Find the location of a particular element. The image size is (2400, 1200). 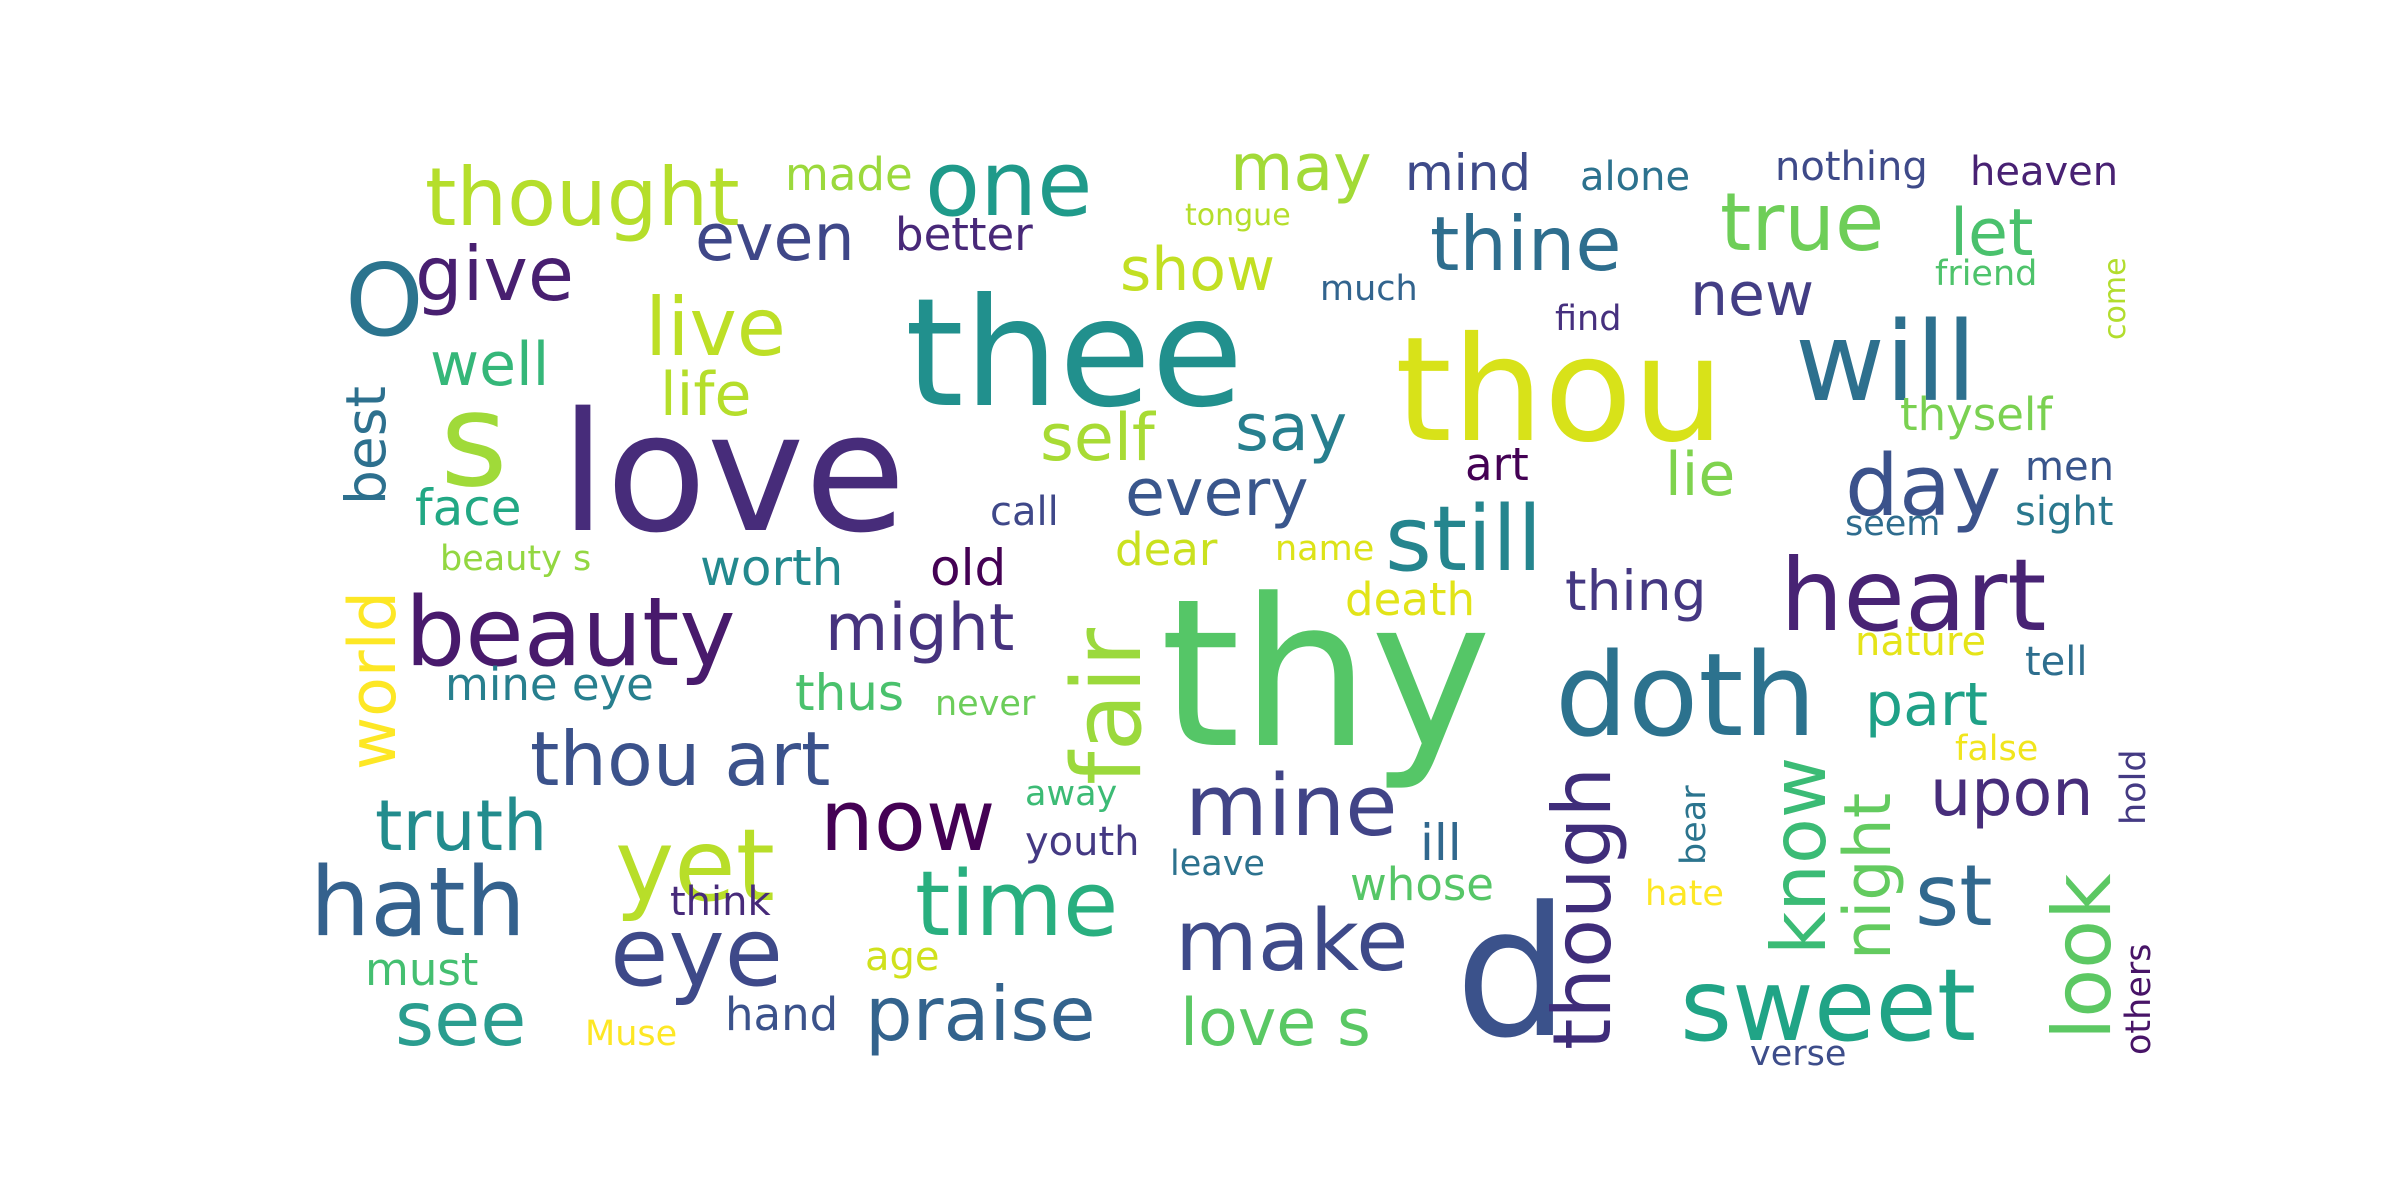

cloud-word: whose is located at coordinates (1422, 884).